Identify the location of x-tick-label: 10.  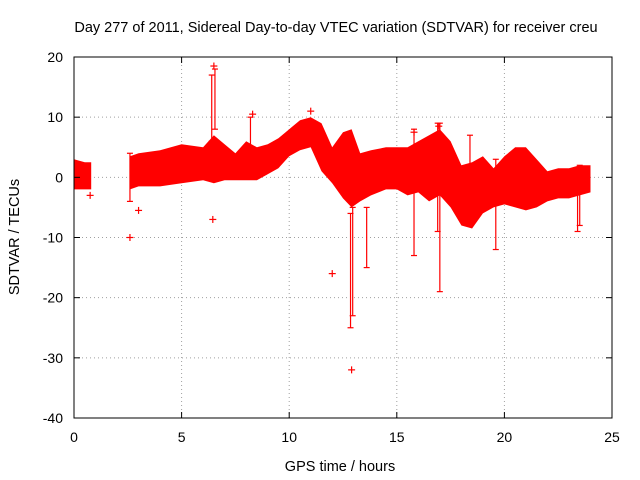
(289, 437).